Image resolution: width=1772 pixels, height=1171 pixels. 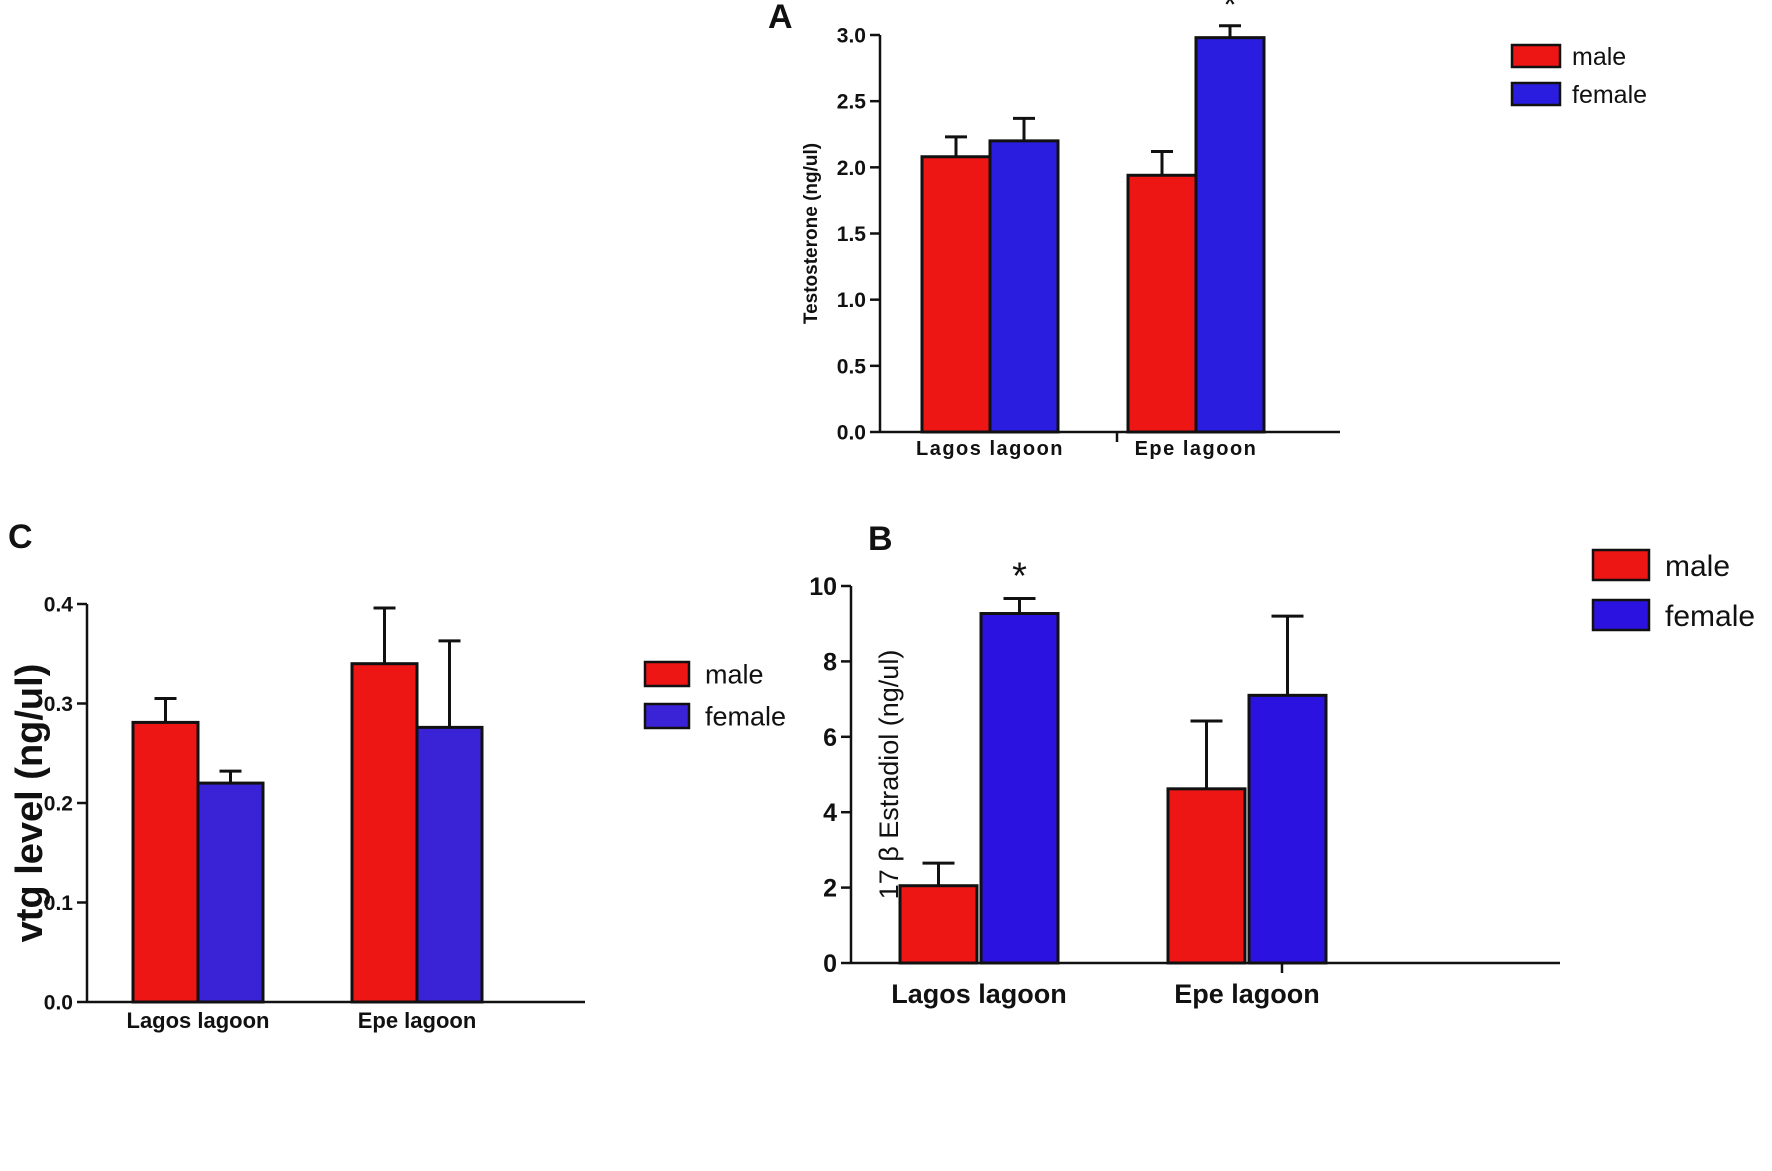 I want to click on y-tick-label: 2.0, so click(x=851, y=168).